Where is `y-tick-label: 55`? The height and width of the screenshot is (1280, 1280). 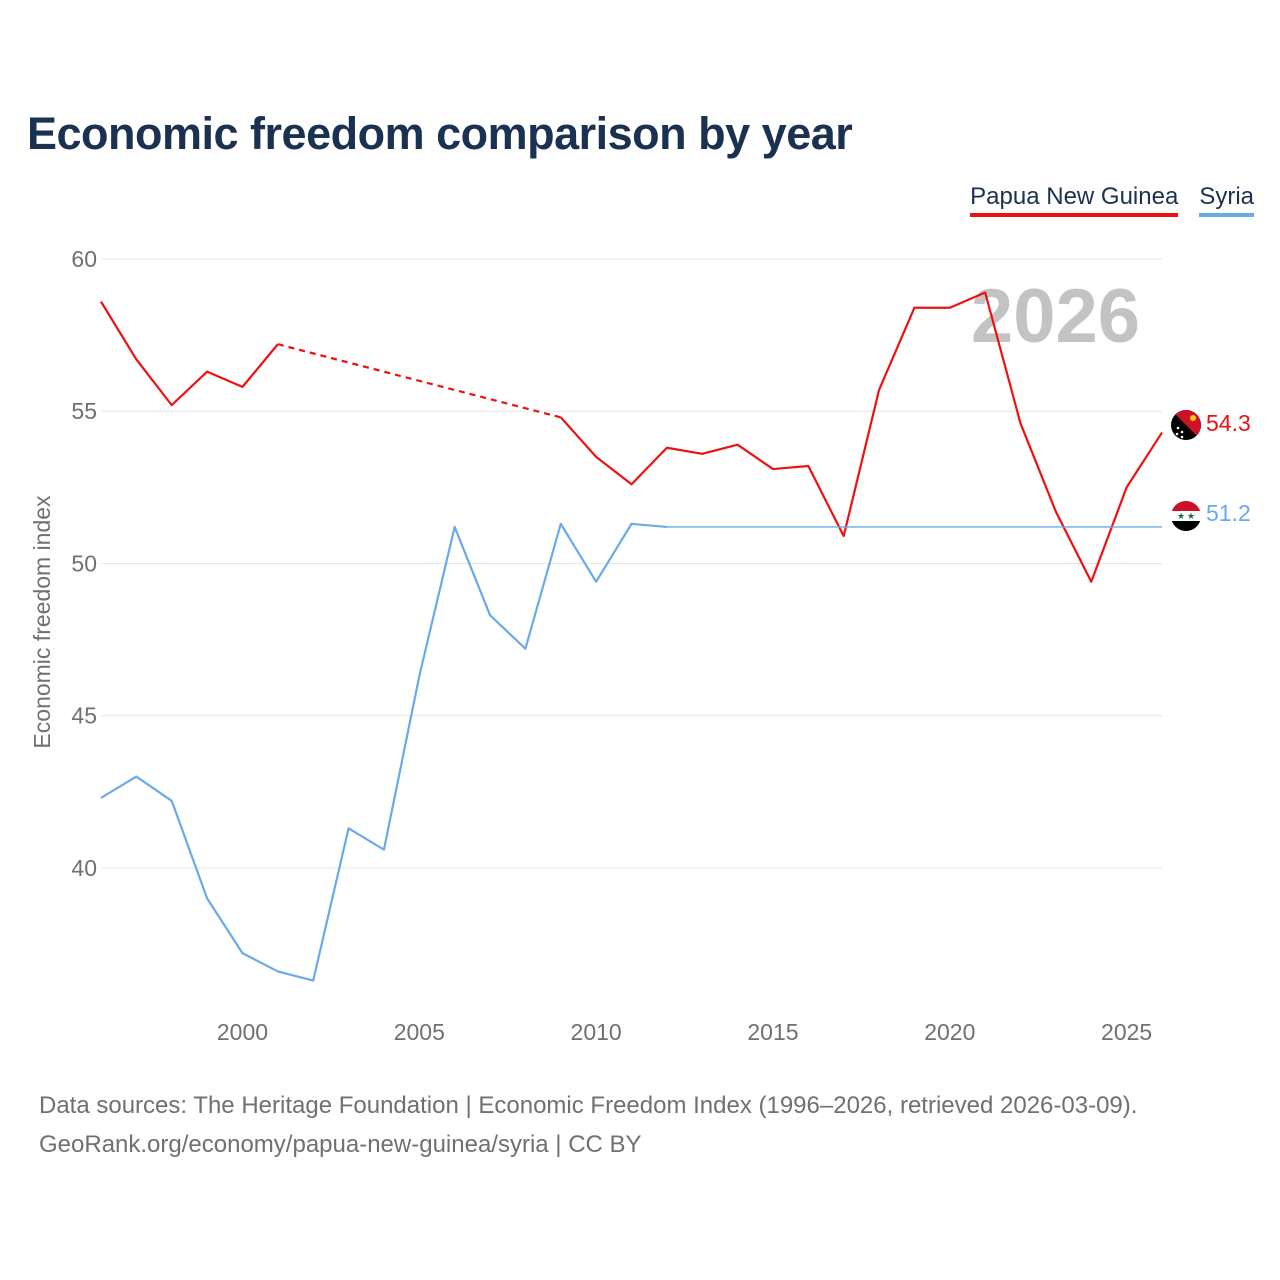
y-tick-label: 55 is located at coordinates (84, 411).